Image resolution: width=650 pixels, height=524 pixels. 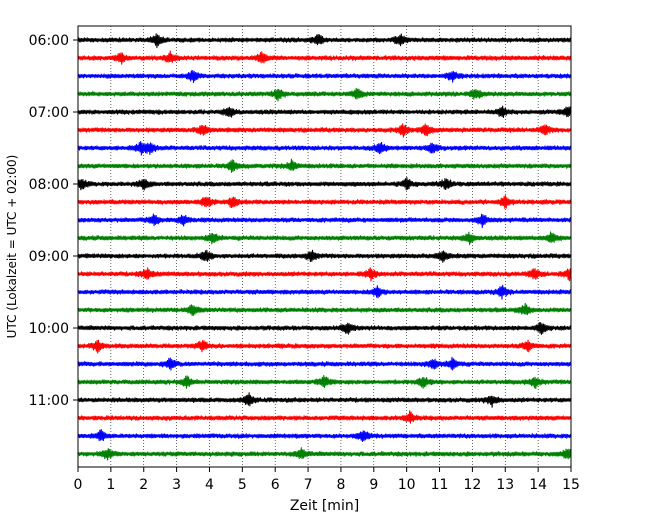 I want to click on x-tick-label: 2, so click(x=143, y=485).